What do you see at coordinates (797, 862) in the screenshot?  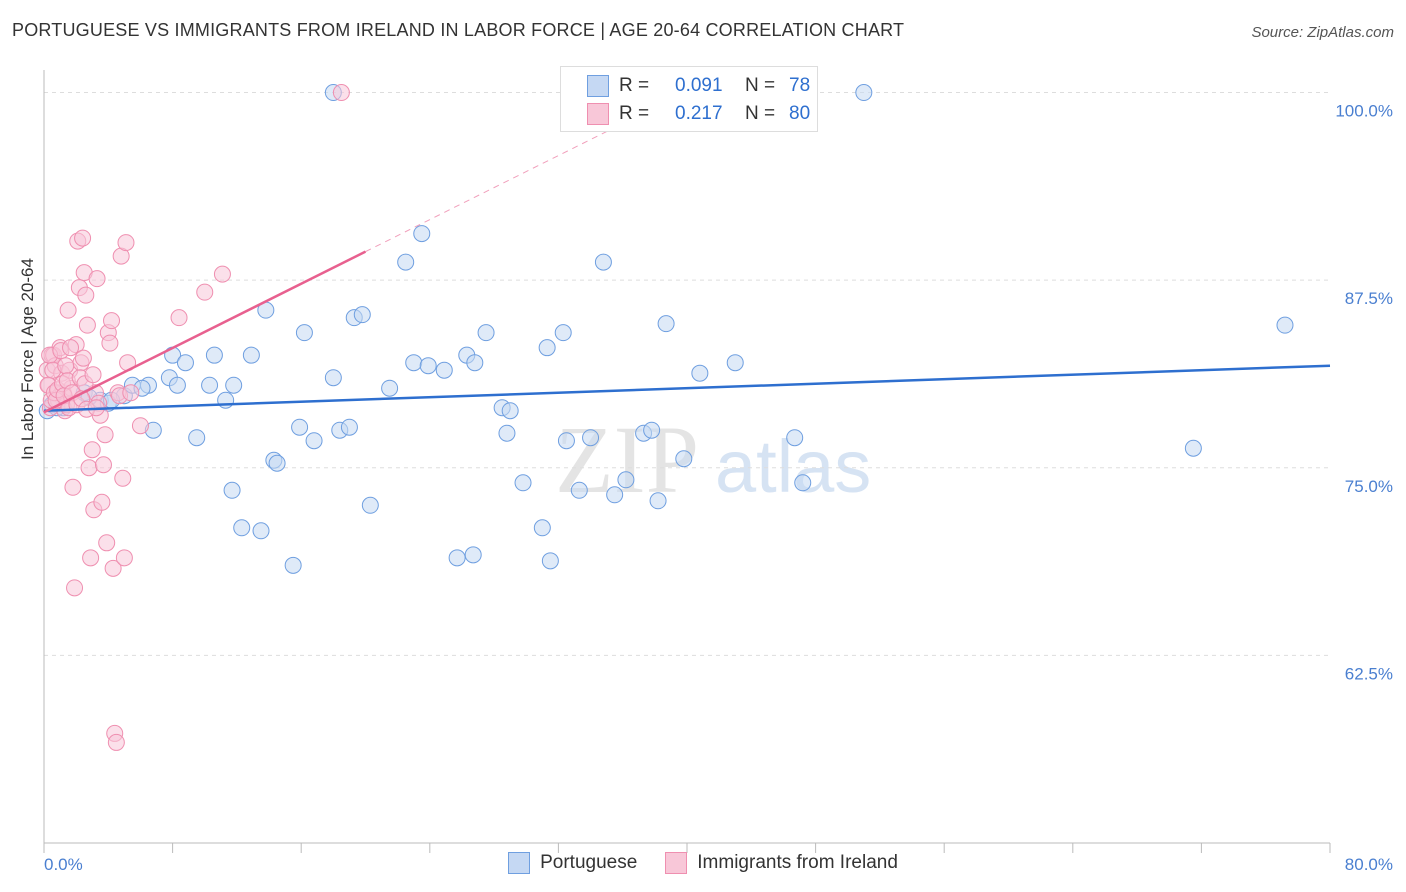 I see `legend-label-ireland: Immigrants from Ireland` at bounding box center [797, 862].